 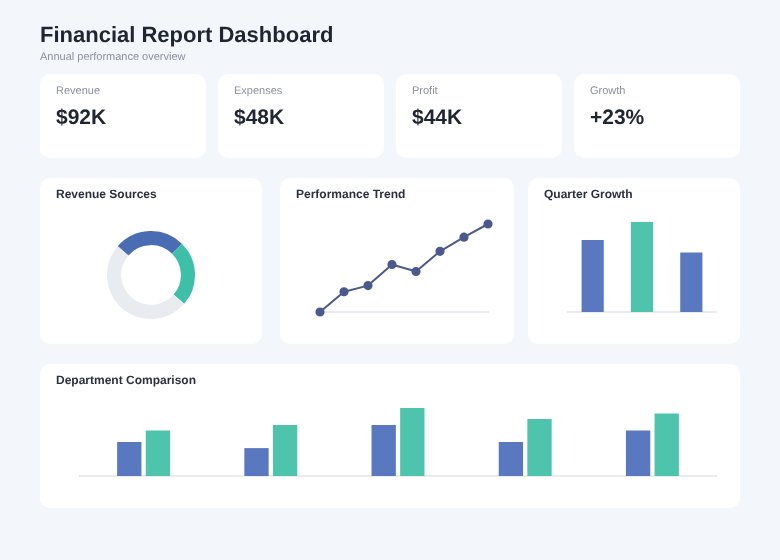 What do you see at coordinates (617, 118) in the screenshot?
I see `text: +23%` at bounding box center [617, 118].